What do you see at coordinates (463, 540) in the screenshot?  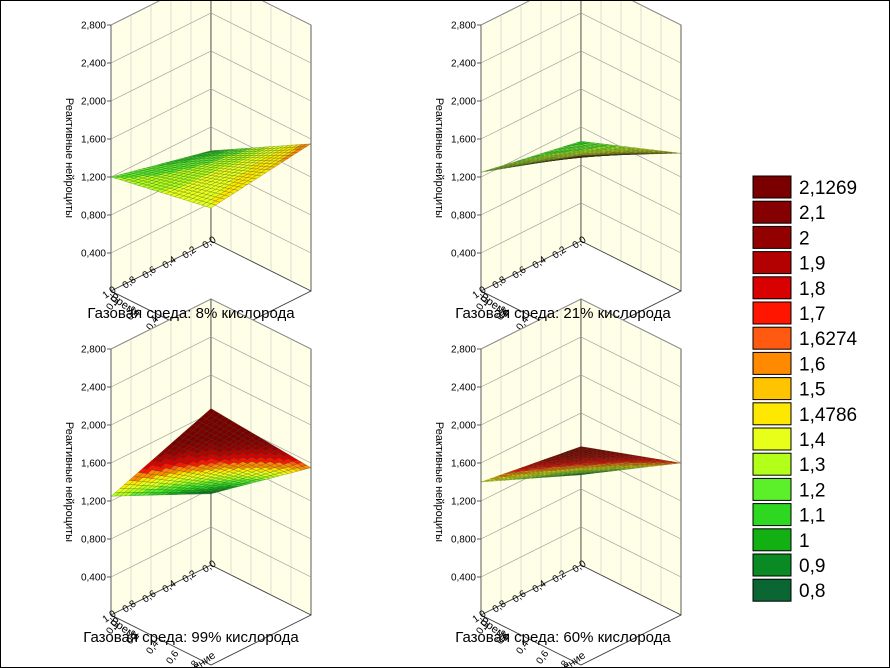 I see `z-tick-label: 0,800` at bounding box center [463, 540].